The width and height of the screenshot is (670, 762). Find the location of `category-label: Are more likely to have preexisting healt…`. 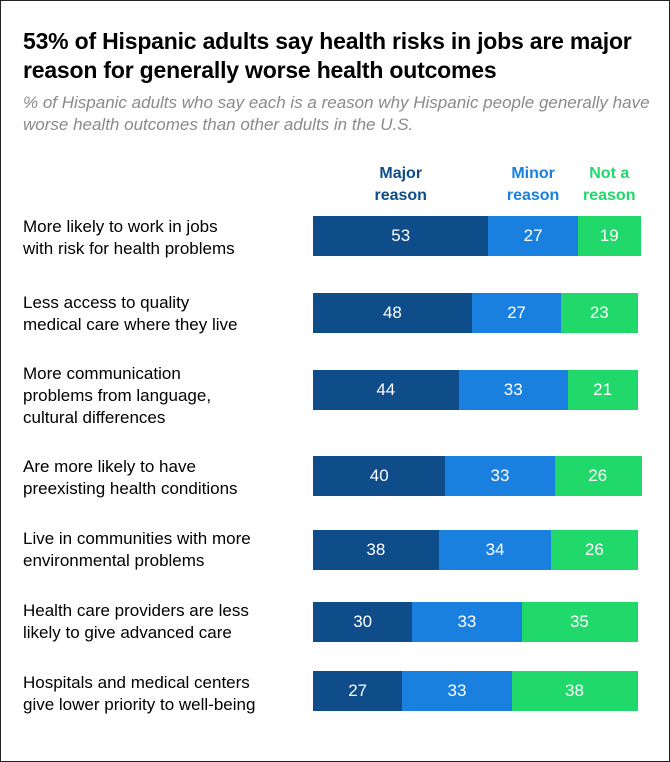

category-label: Are more likely to have preexisting healt… is located at coordinates (165, 478).